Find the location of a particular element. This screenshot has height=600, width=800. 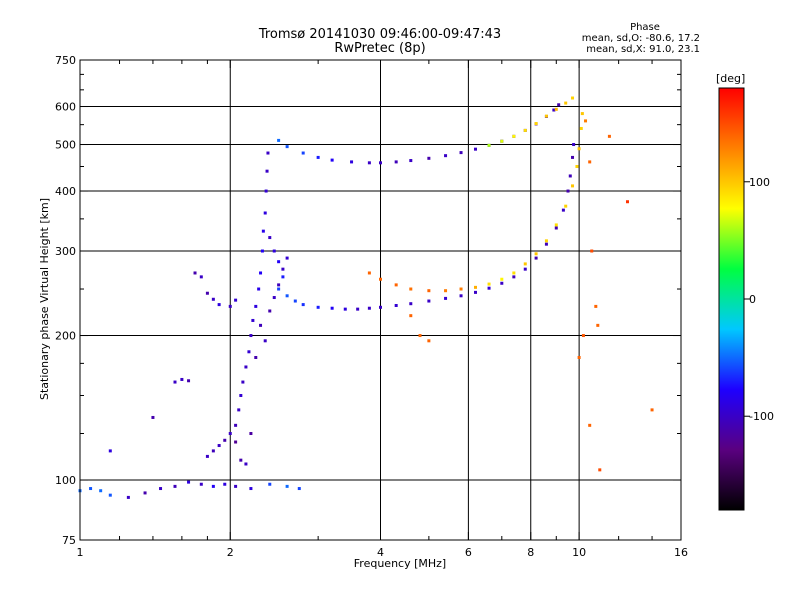

colorbar-tick-label: -100 is located at coordinates (761, 416).